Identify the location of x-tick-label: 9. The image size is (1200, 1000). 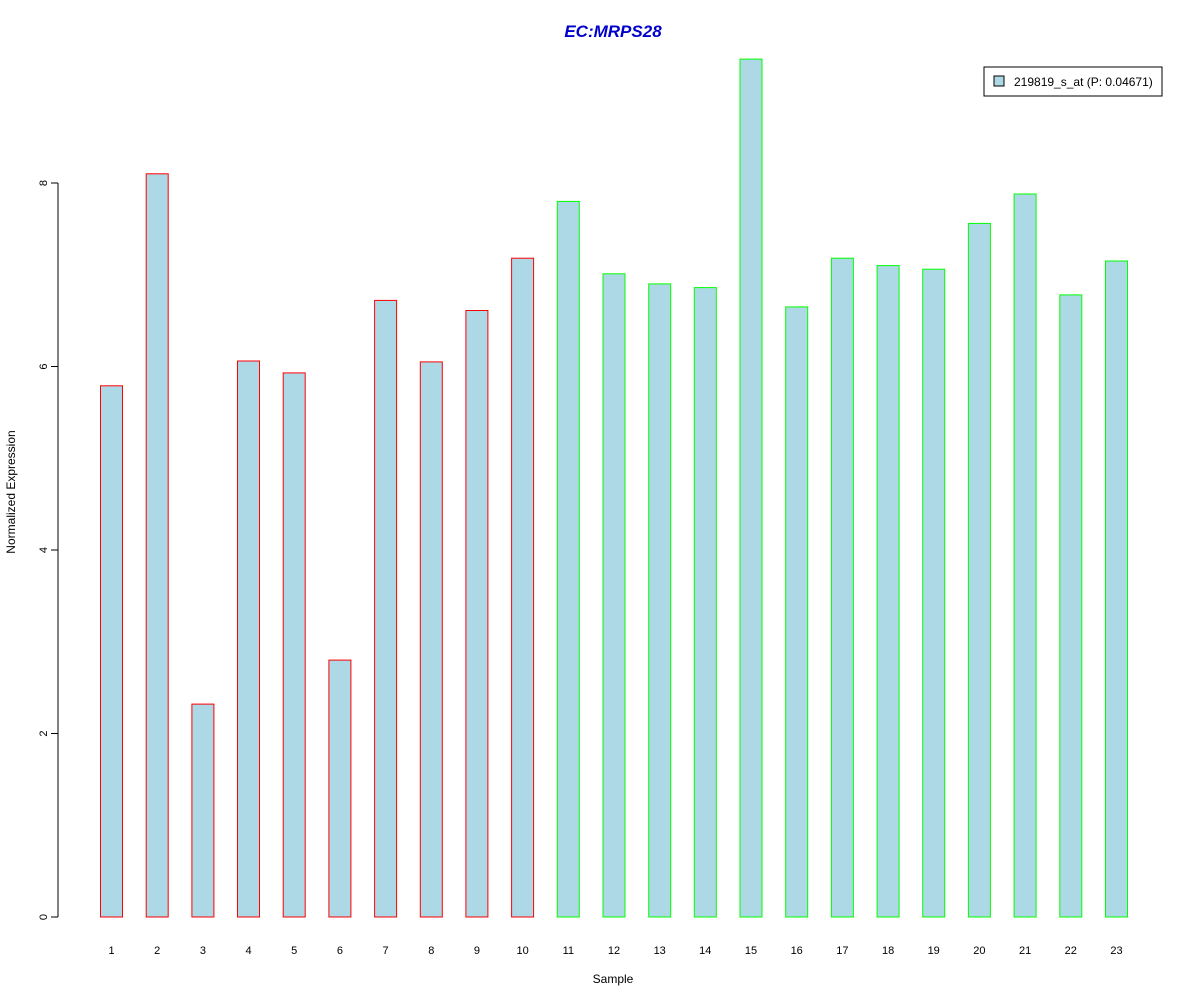
(477, 951).